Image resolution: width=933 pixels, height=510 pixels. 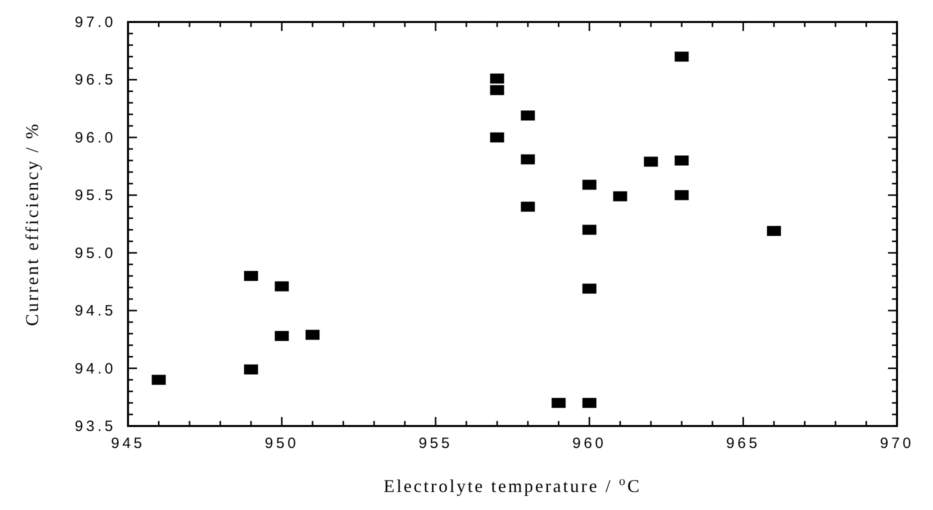 What do you see at coordinates (589, 443) in the screenshot?
I see `x-tick-label: 960` at bounding box center [589, 443].